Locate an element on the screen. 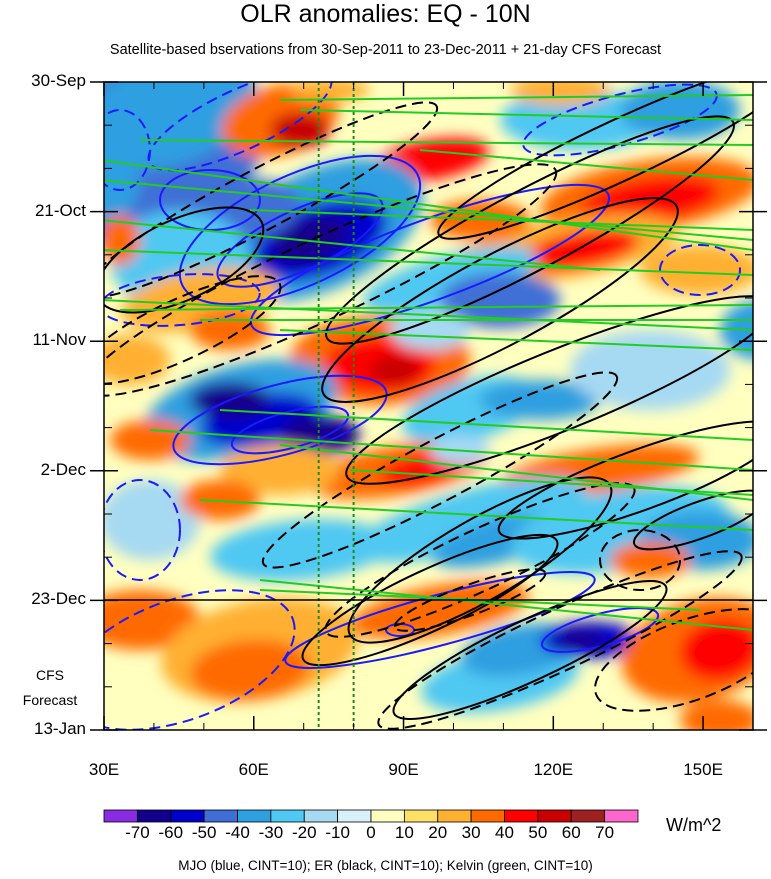  x-tick-label: 90E is located at coordinates (403, 769).